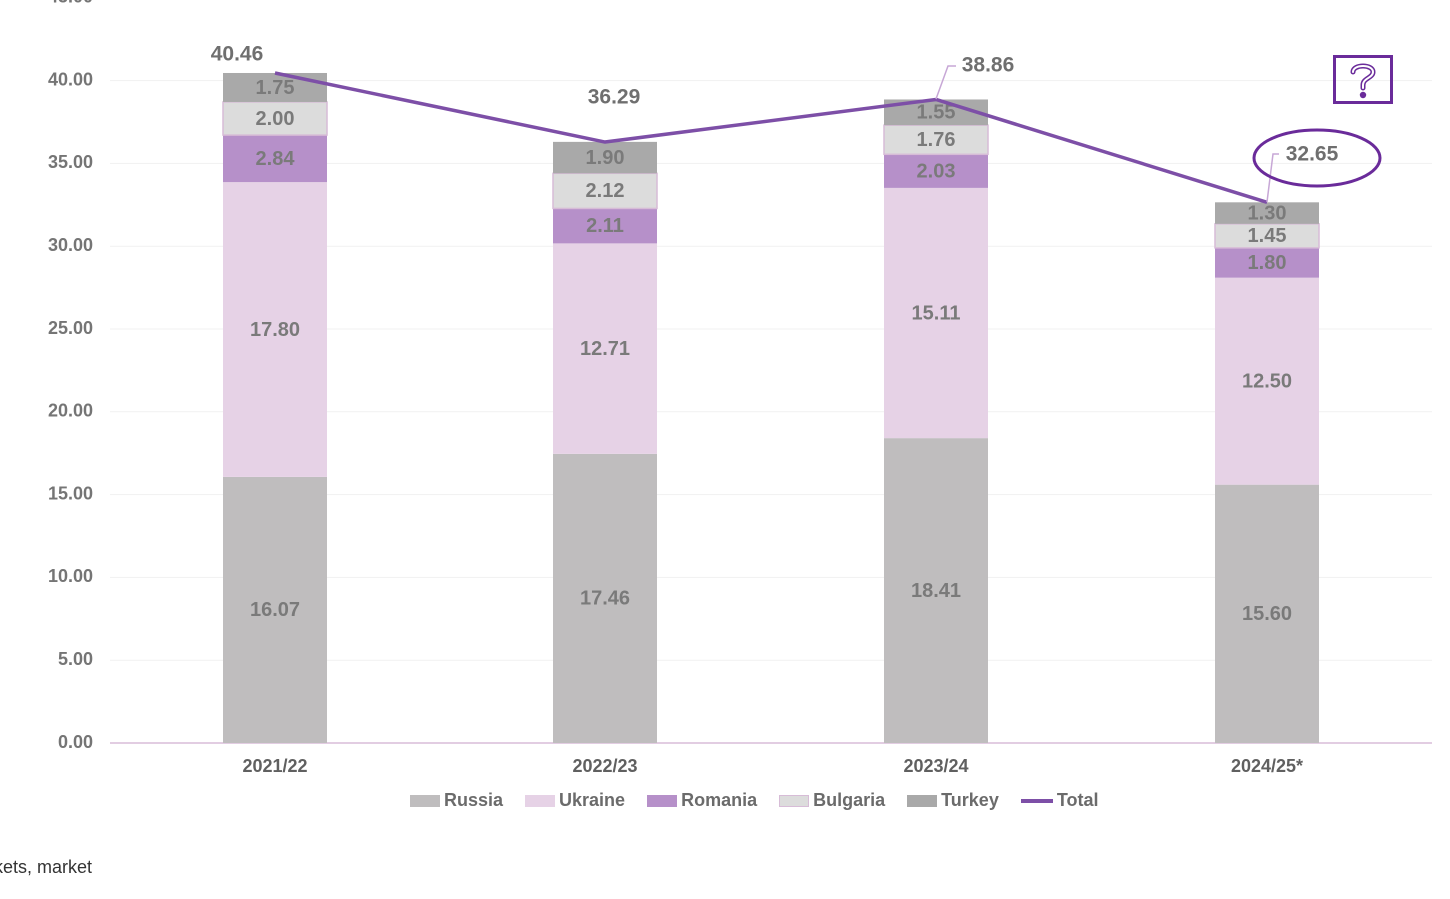 The width and height of the screenshot is (1450, 899). I want to click on y-tick-label: 5.00, so click(75, 659).